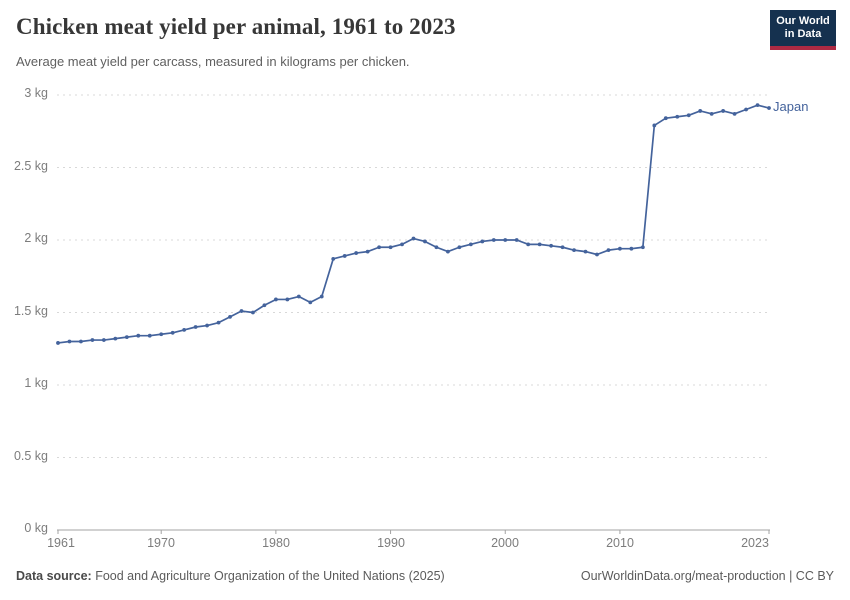 The height and width of the screenshot is (600, 850). What do you see at coordinates (36, 93) in the screenshot?
I see `y-tick-label: 3 kg` at bounding box center [36, 93].